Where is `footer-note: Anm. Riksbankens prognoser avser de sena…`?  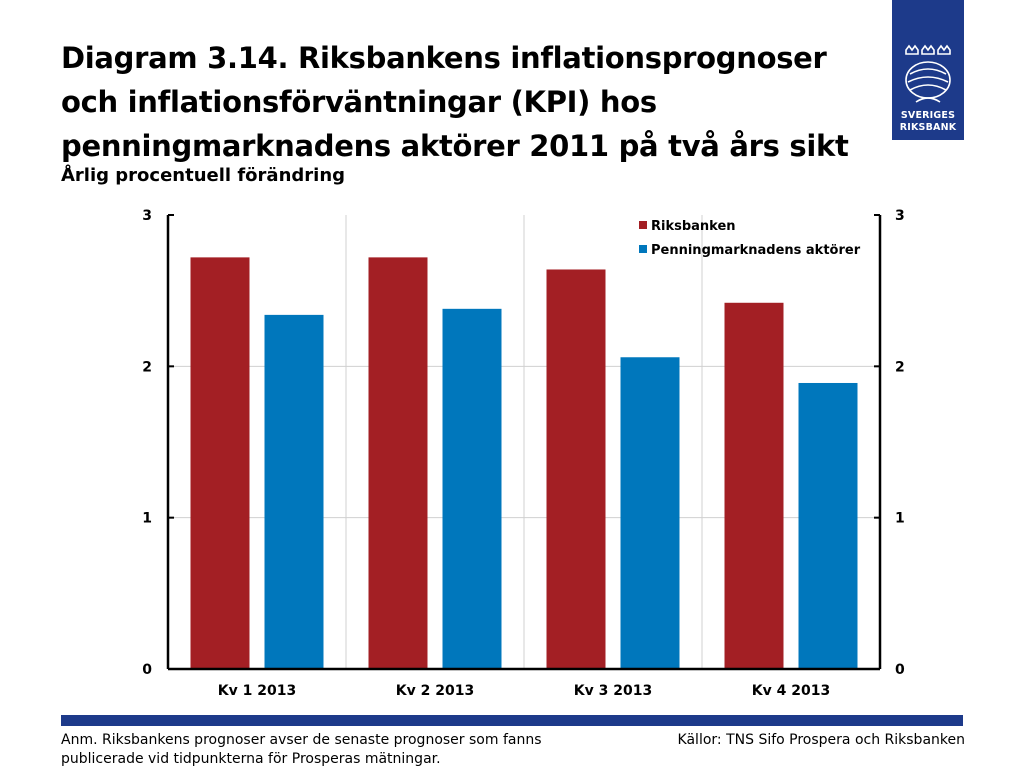
footer-note: Anm. Riksbankens prognoser avser de sena… is located at coordinates (301, 749).